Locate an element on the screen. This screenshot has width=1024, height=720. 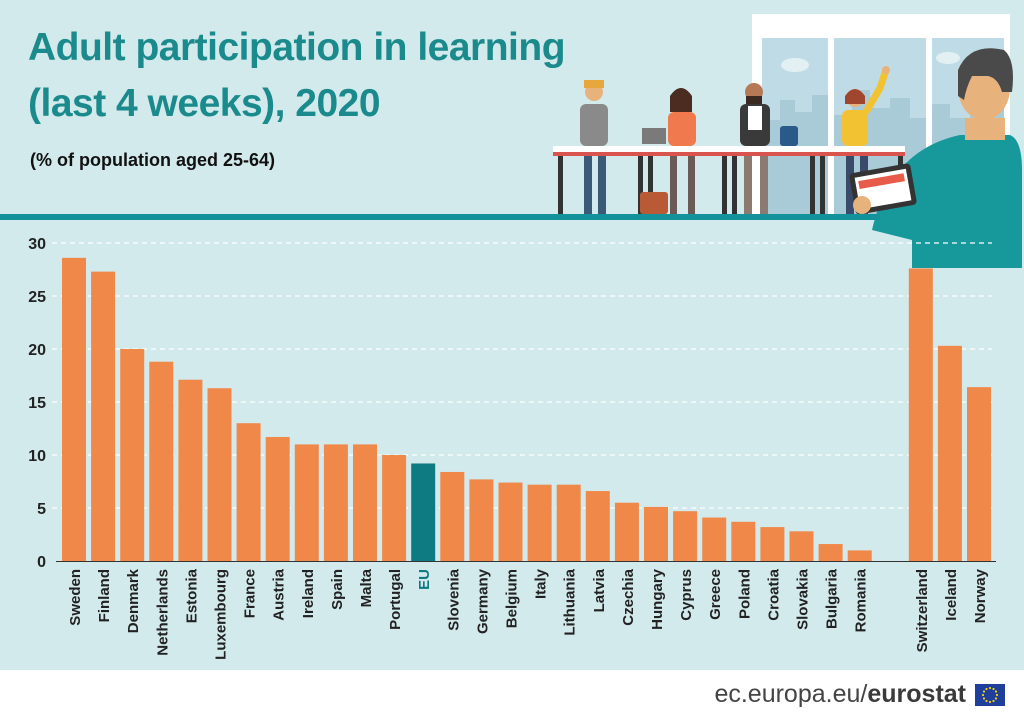
y-tick-label: 15 is located at coordinates (37, 403).